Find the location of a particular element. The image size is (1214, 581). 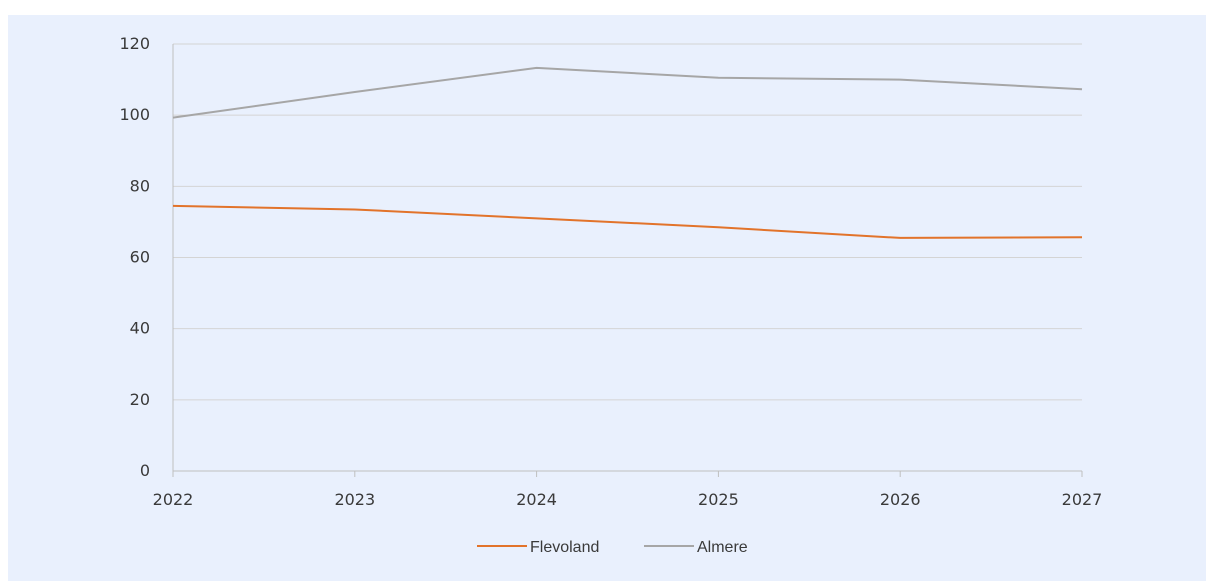

x-tick-label: 2024 is located at coordinates (536, 499).